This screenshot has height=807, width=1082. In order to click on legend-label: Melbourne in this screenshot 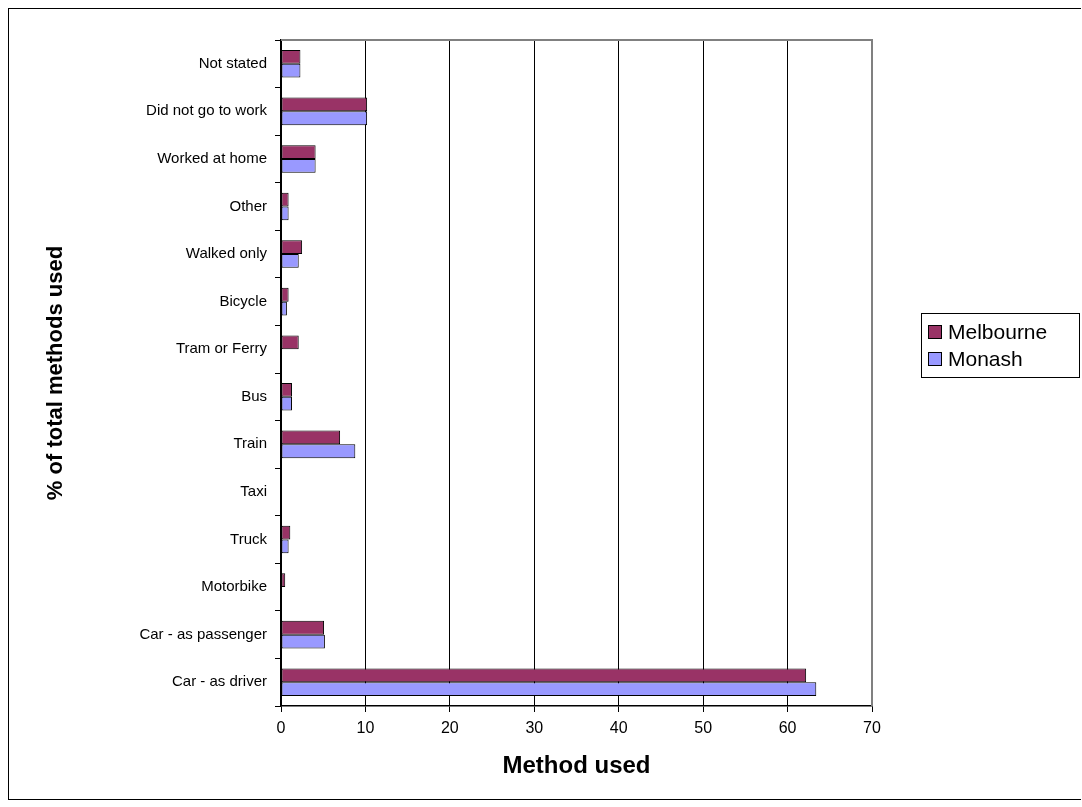, I will do `click(998, 331)`.